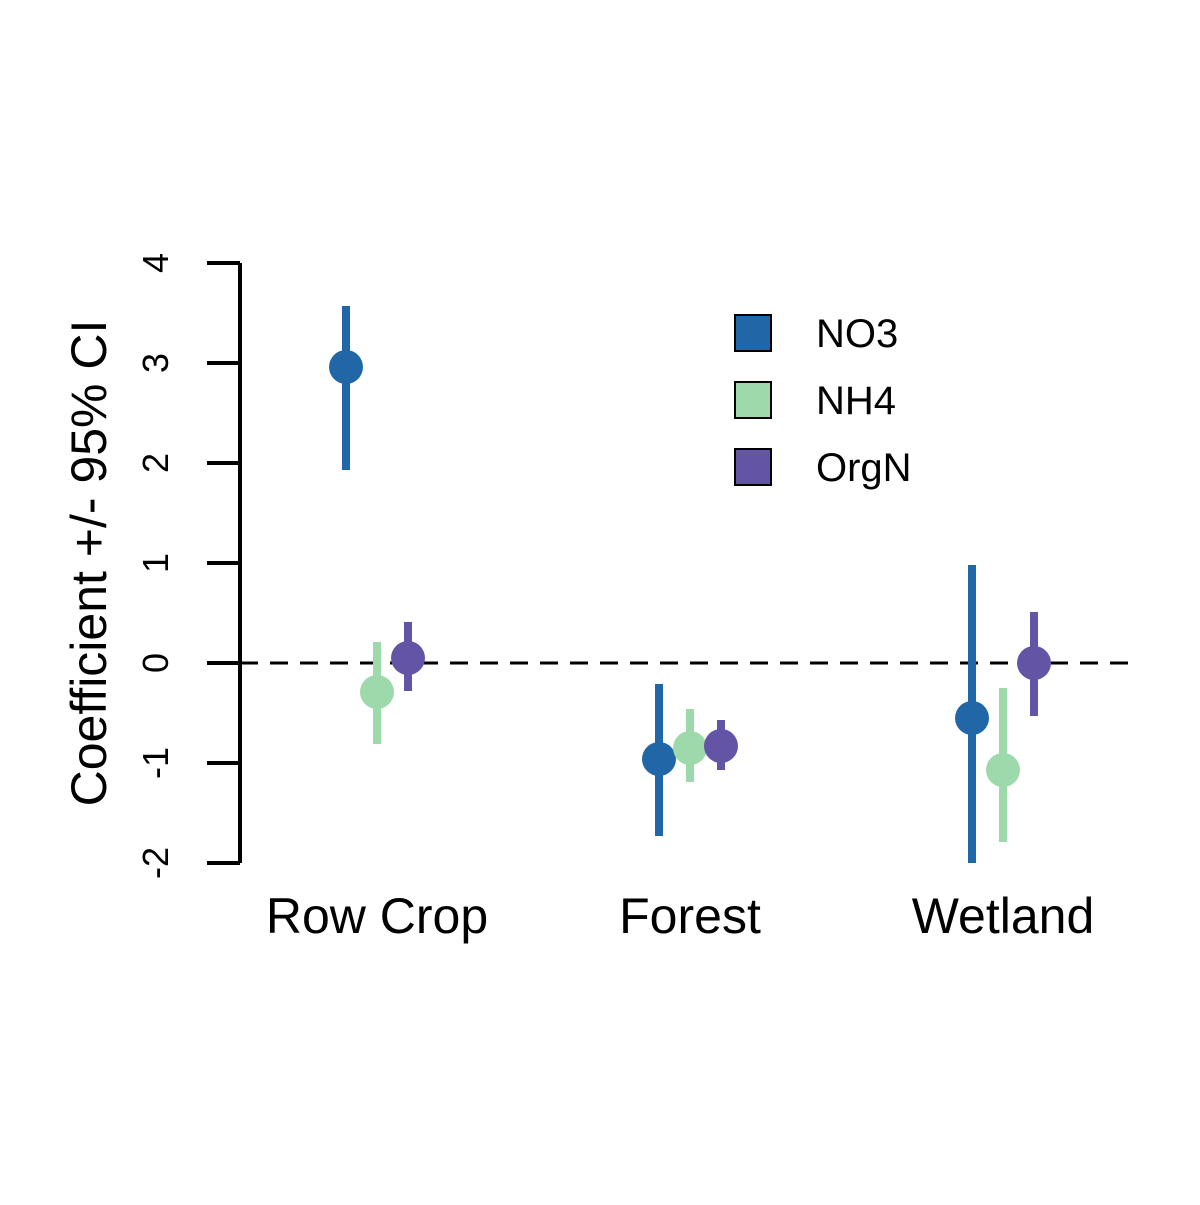  What do you see at coordinates (857, 334) in the screenshot?
I see `legend-label-no3: NO3` at bounding box center [857, 334].